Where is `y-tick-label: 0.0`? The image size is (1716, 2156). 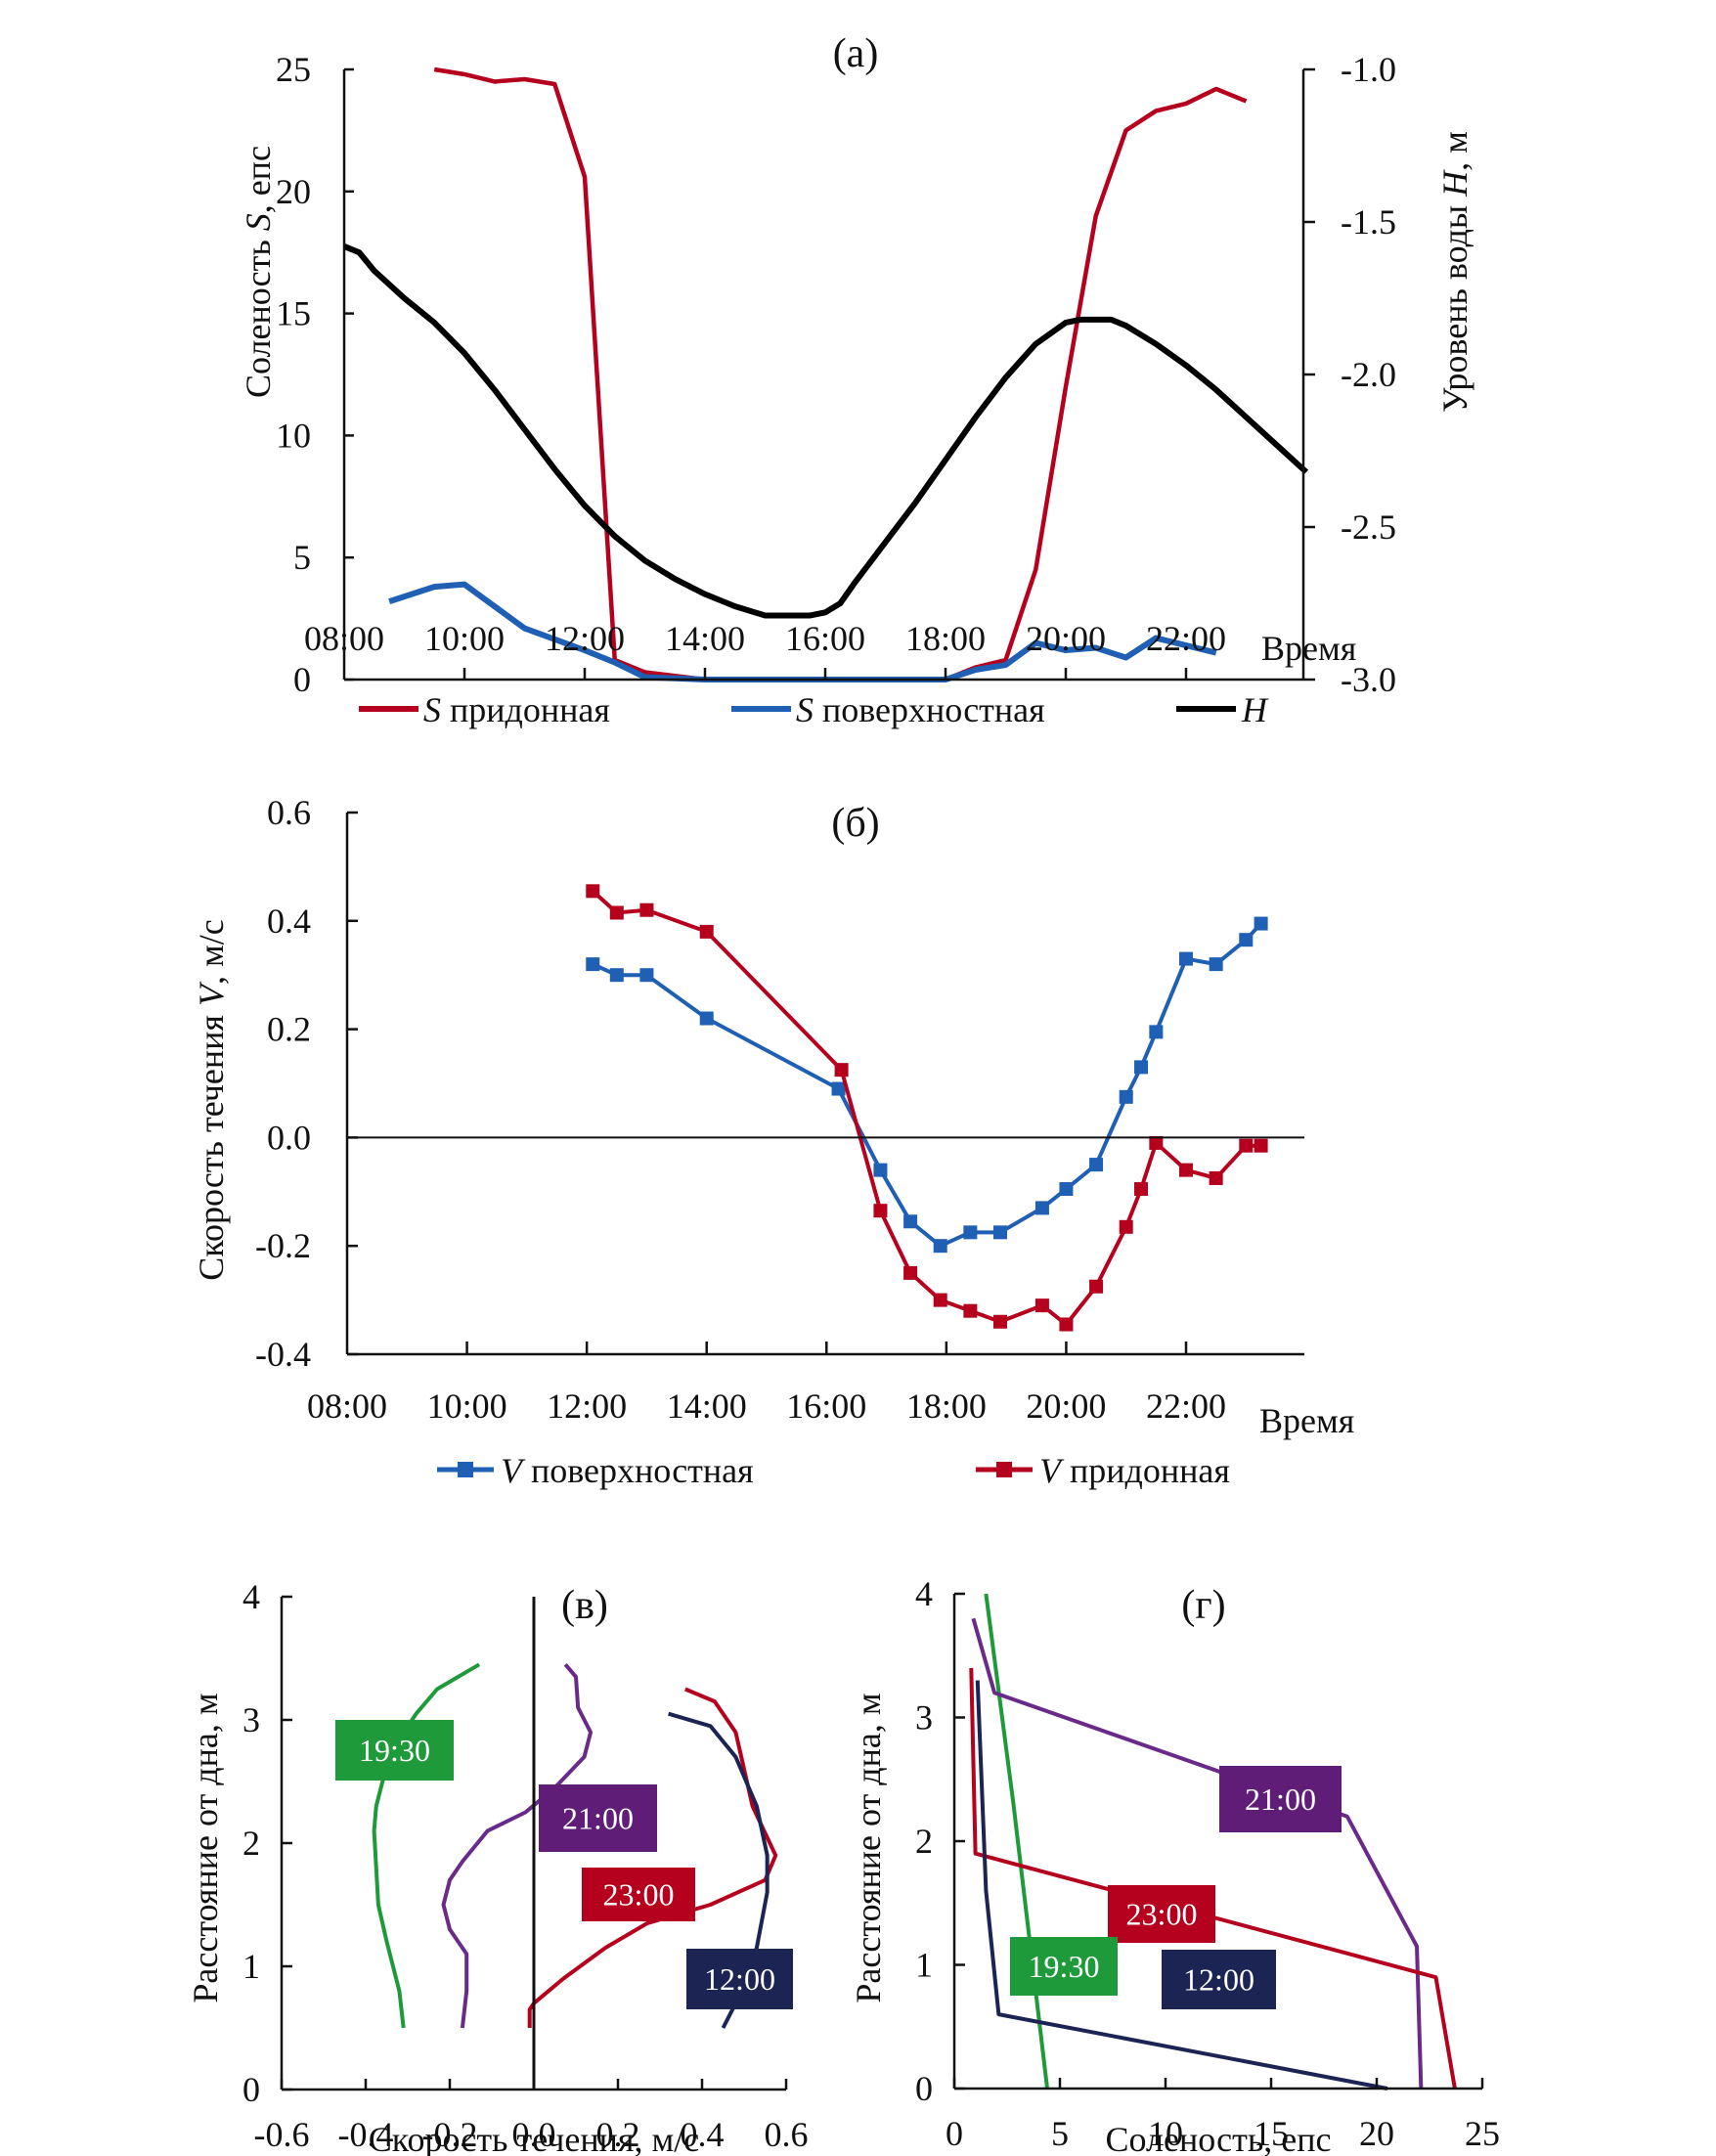 y-tick-label: 0.0 is located at coordinates (289, 1137).